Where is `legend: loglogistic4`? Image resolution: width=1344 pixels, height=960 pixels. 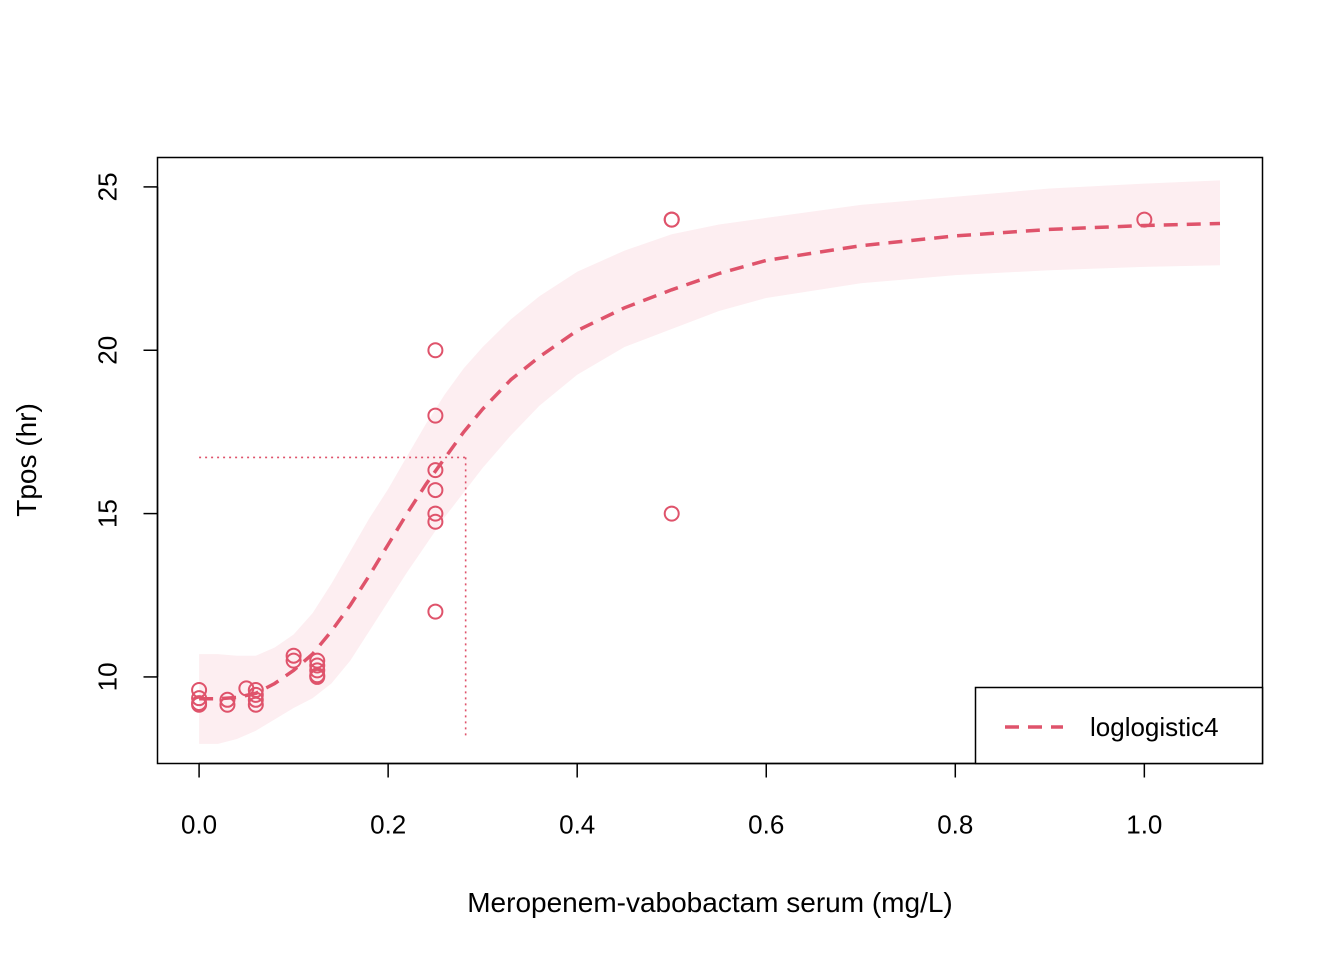 legend: loglogistic4 is located at coordinates (1119, 725).